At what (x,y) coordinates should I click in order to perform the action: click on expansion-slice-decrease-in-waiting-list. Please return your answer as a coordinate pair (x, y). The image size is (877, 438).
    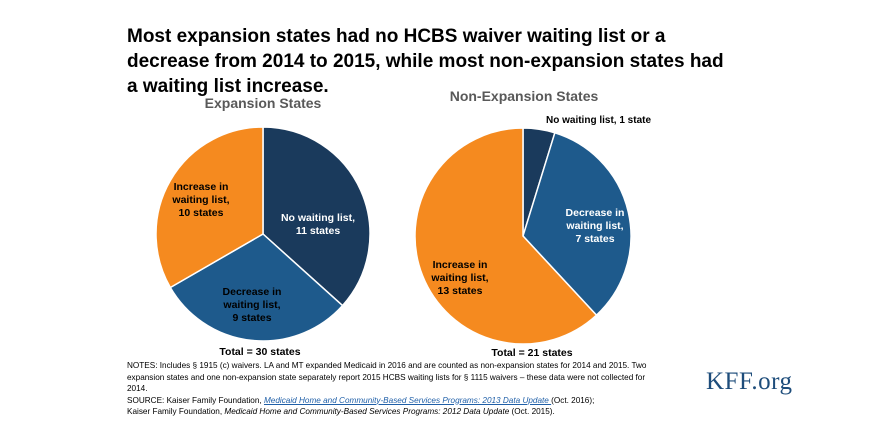
    Looking at the image, I should click on (256, 287).